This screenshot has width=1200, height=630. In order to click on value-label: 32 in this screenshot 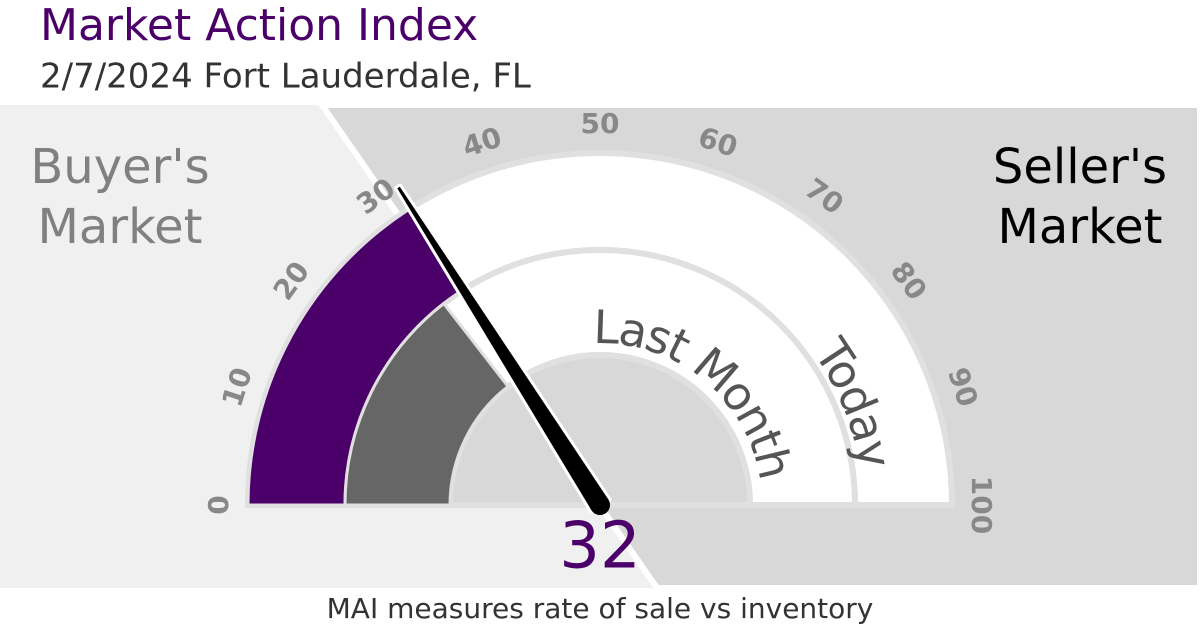, I will do `click(599, 547)`.